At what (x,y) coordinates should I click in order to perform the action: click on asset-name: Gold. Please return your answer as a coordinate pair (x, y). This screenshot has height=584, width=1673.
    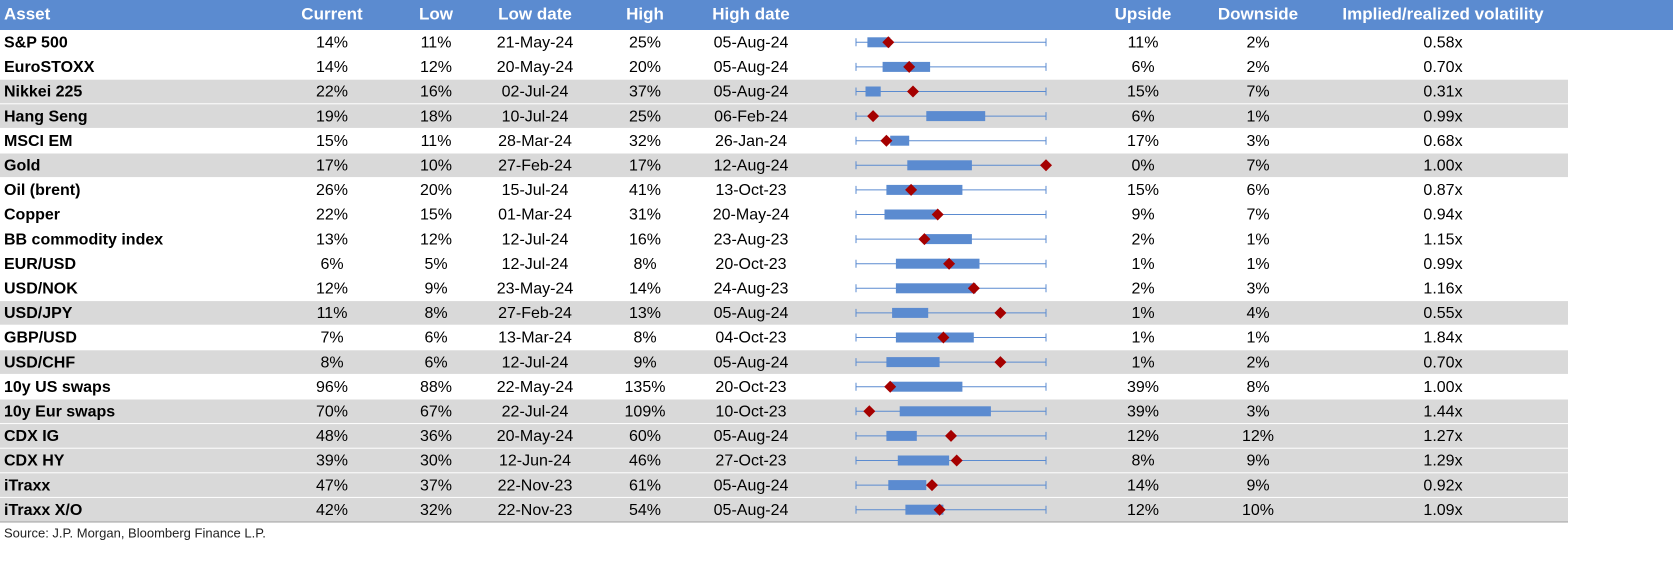
    Looking at the image, I should click on (22, 166).